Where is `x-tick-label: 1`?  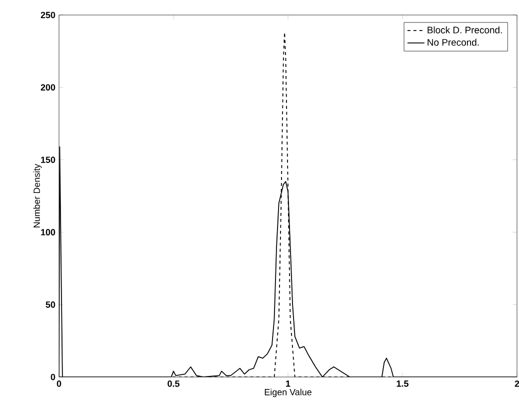 x-tick-label: 1 is located at coordinates (288, 383).